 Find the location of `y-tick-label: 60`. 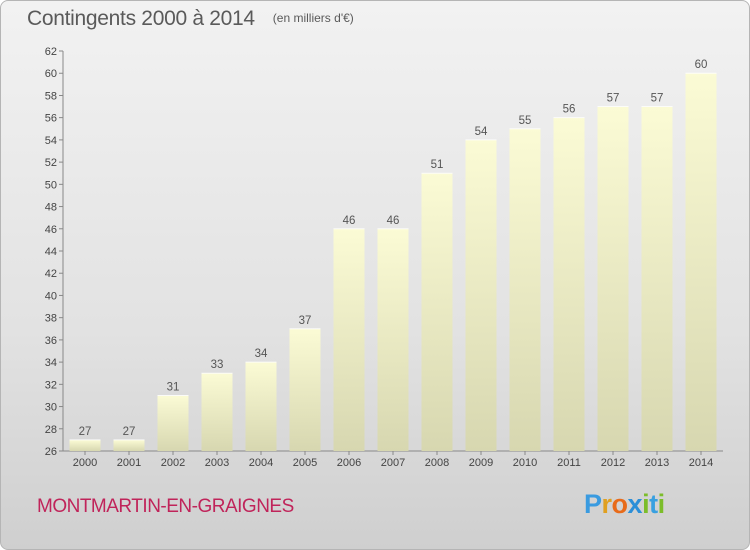

y-tick-label: 60 is located at coordinates (51, 74).